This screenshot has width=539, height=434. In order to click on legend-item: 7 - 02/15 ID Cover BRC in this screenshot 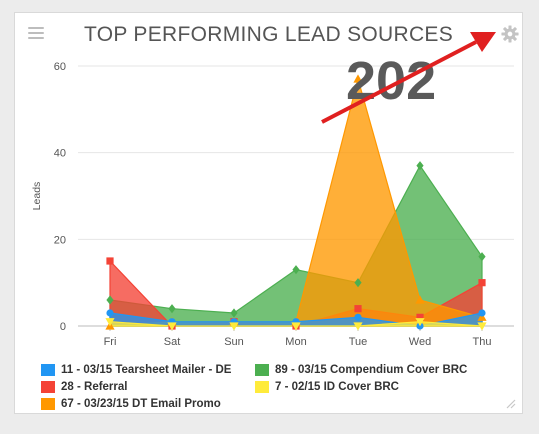, I will do `click(385, 387)`.